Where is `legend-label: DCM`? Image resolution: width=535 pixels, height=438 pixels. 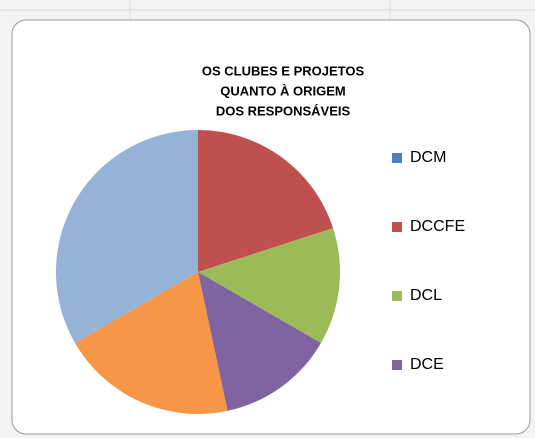
legend-label: DCM is located at coordinates (428, 157).